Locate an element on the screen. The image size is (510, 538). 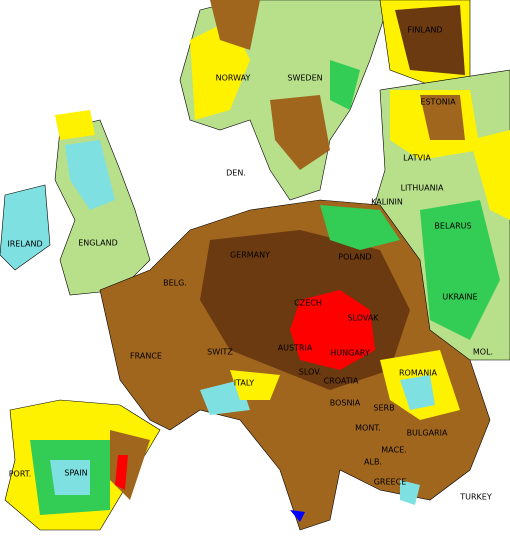
label: SLOVAK is located at coordinates (363, 318).